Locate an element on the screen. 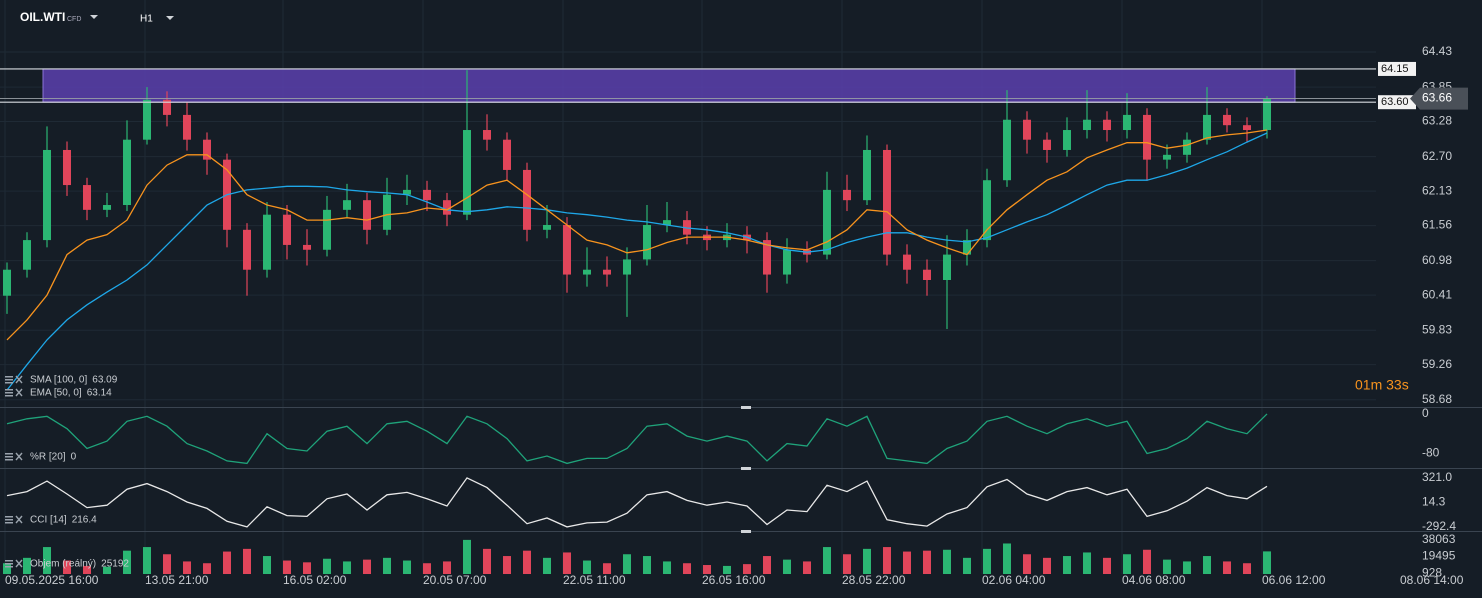 This screenshot has height=598, width=1482. y-tick-label: 58.68 is located at coordinates (1437, 399).